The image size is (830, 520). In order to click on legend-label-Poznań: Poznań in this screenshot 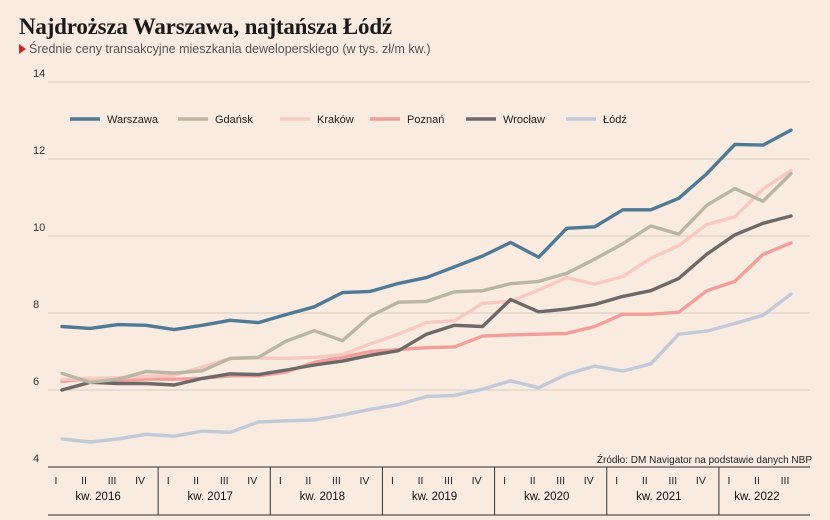, I will do `click(425, 120)`.